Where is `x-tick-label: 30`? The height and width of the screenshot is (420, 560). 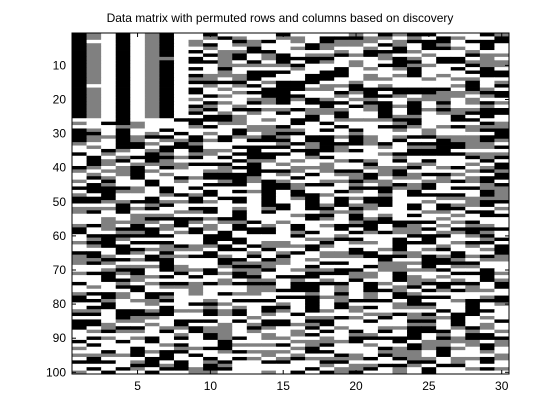 x-tick-label: 30 is located at coordinates (502, 386).